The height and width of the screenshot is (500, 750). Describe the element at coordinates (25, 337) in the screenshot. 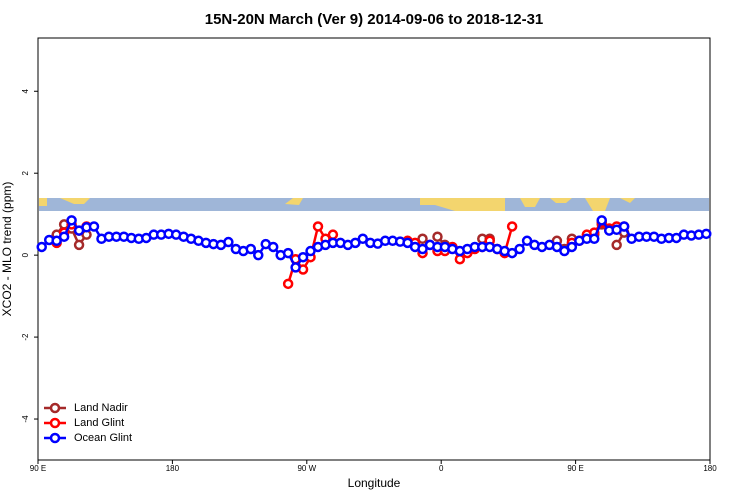

I see `y-tick-label: -2` at that location.